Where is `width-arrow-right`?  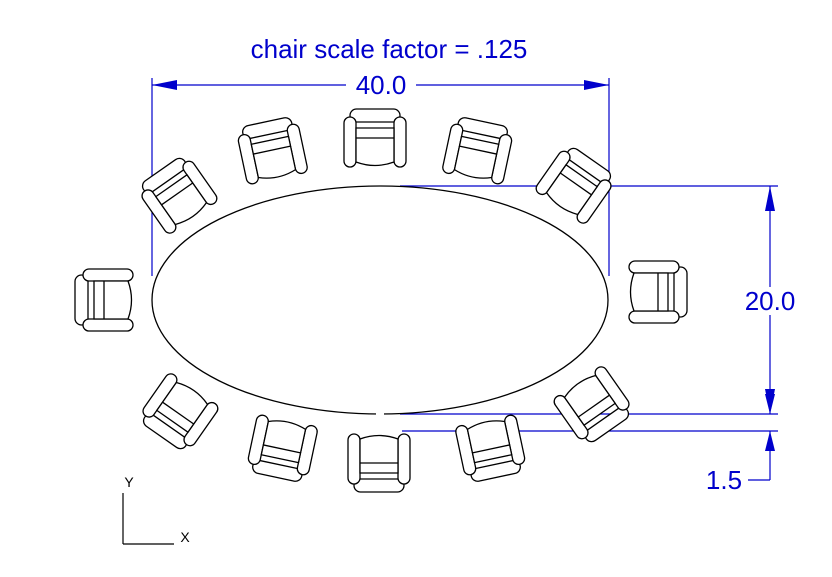
width-arrow-right is located at coordinates (596, 85).